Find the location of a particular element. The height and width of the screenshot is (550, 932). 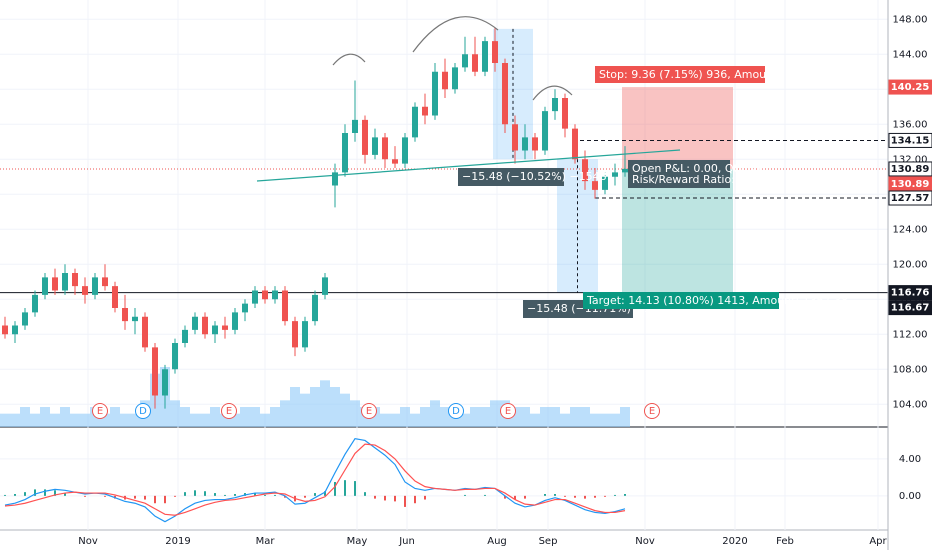

target-label-bg is located at coordinates (681, 300).